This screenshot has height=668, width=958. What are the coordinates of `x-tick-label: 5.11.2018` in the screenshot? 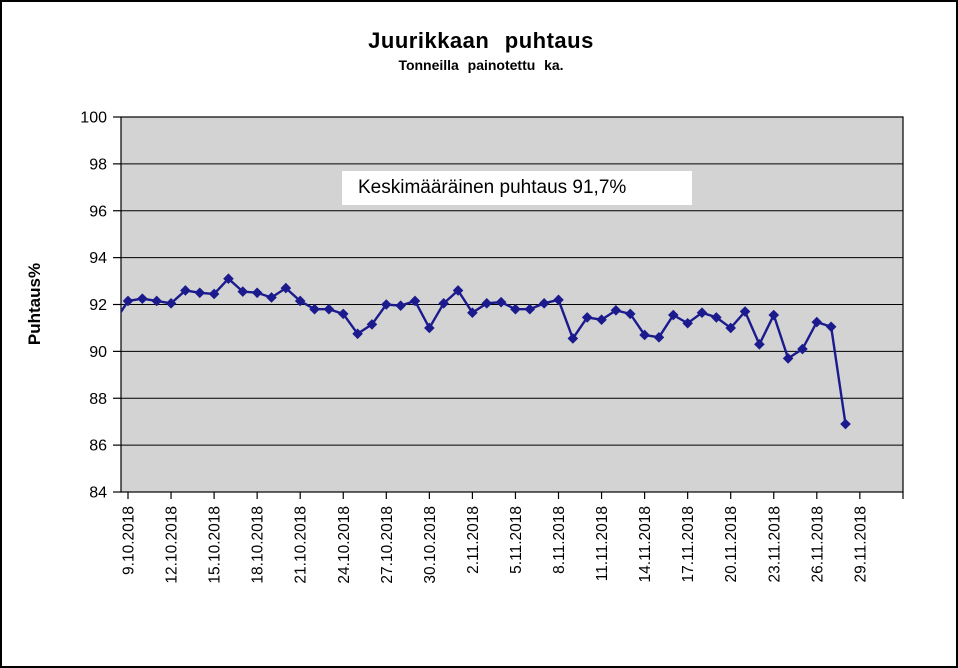 It's located at (516, 540).